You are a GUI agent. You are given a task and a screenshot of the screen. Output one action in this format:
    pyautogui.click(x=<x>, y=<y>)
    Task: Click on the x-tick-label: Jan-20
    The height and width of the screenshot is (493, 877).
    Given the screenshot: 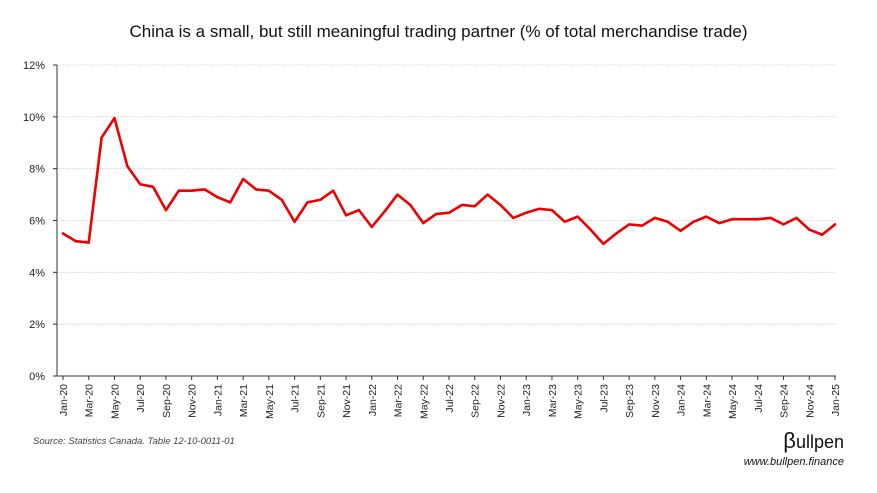 What is the action you would take?
    pyautogui.click(x=64, y=400)
    